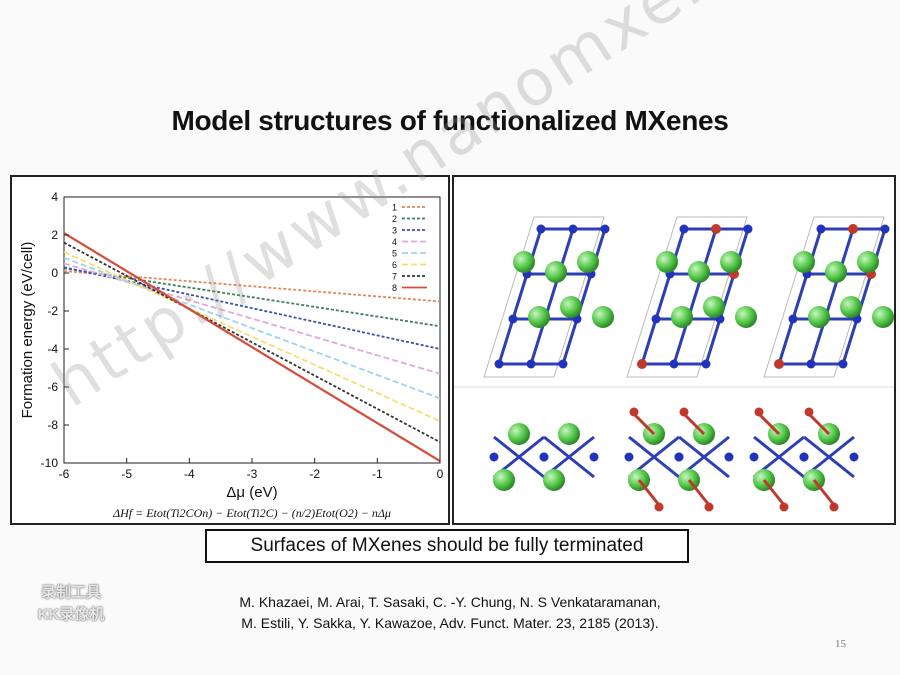 This screenshot has width=900, height=675. Describe the element at coordinates (394, 265) in the screenshot. I see `legend-label-6: 6` at that location.